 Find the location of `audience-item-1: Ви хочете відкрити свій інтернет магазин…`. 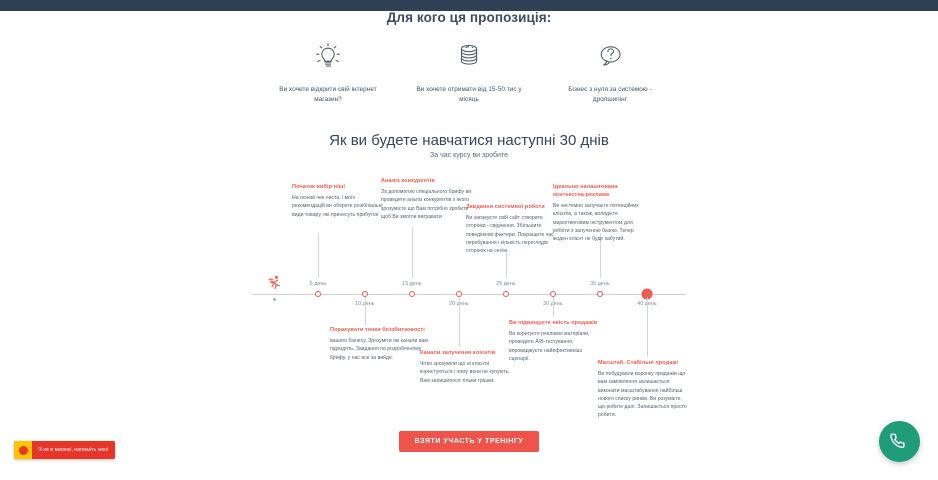

audience-item-1: Ви хочете відкрити свій інтернет магазин… is located at coordinates (328, 70).